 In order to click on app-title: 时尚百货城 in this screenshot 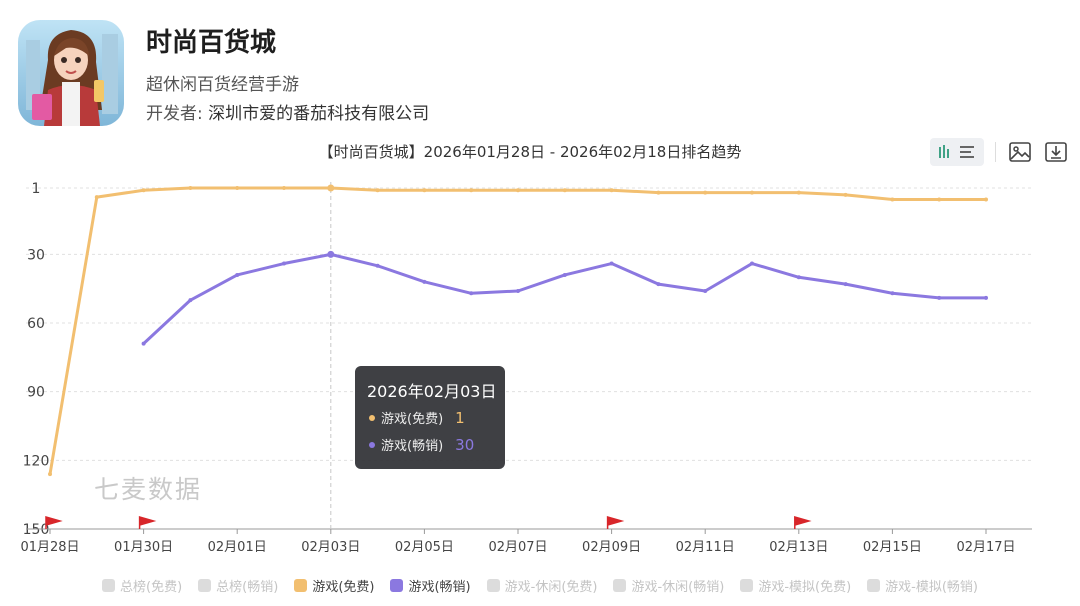, I will do `click(211, 43)`.